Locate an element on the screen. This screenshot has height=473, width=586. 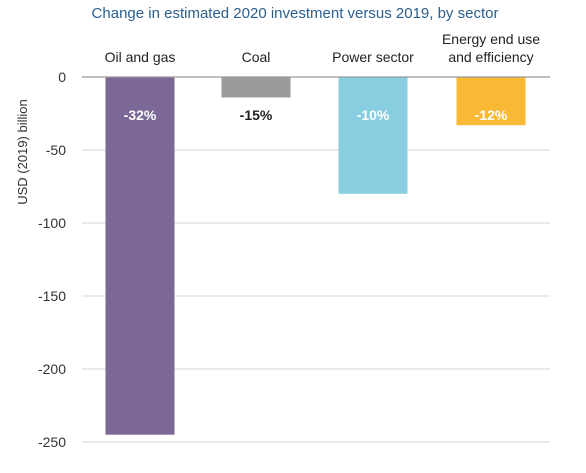
category-label: Energy end use is located at coordinates (491, 39).